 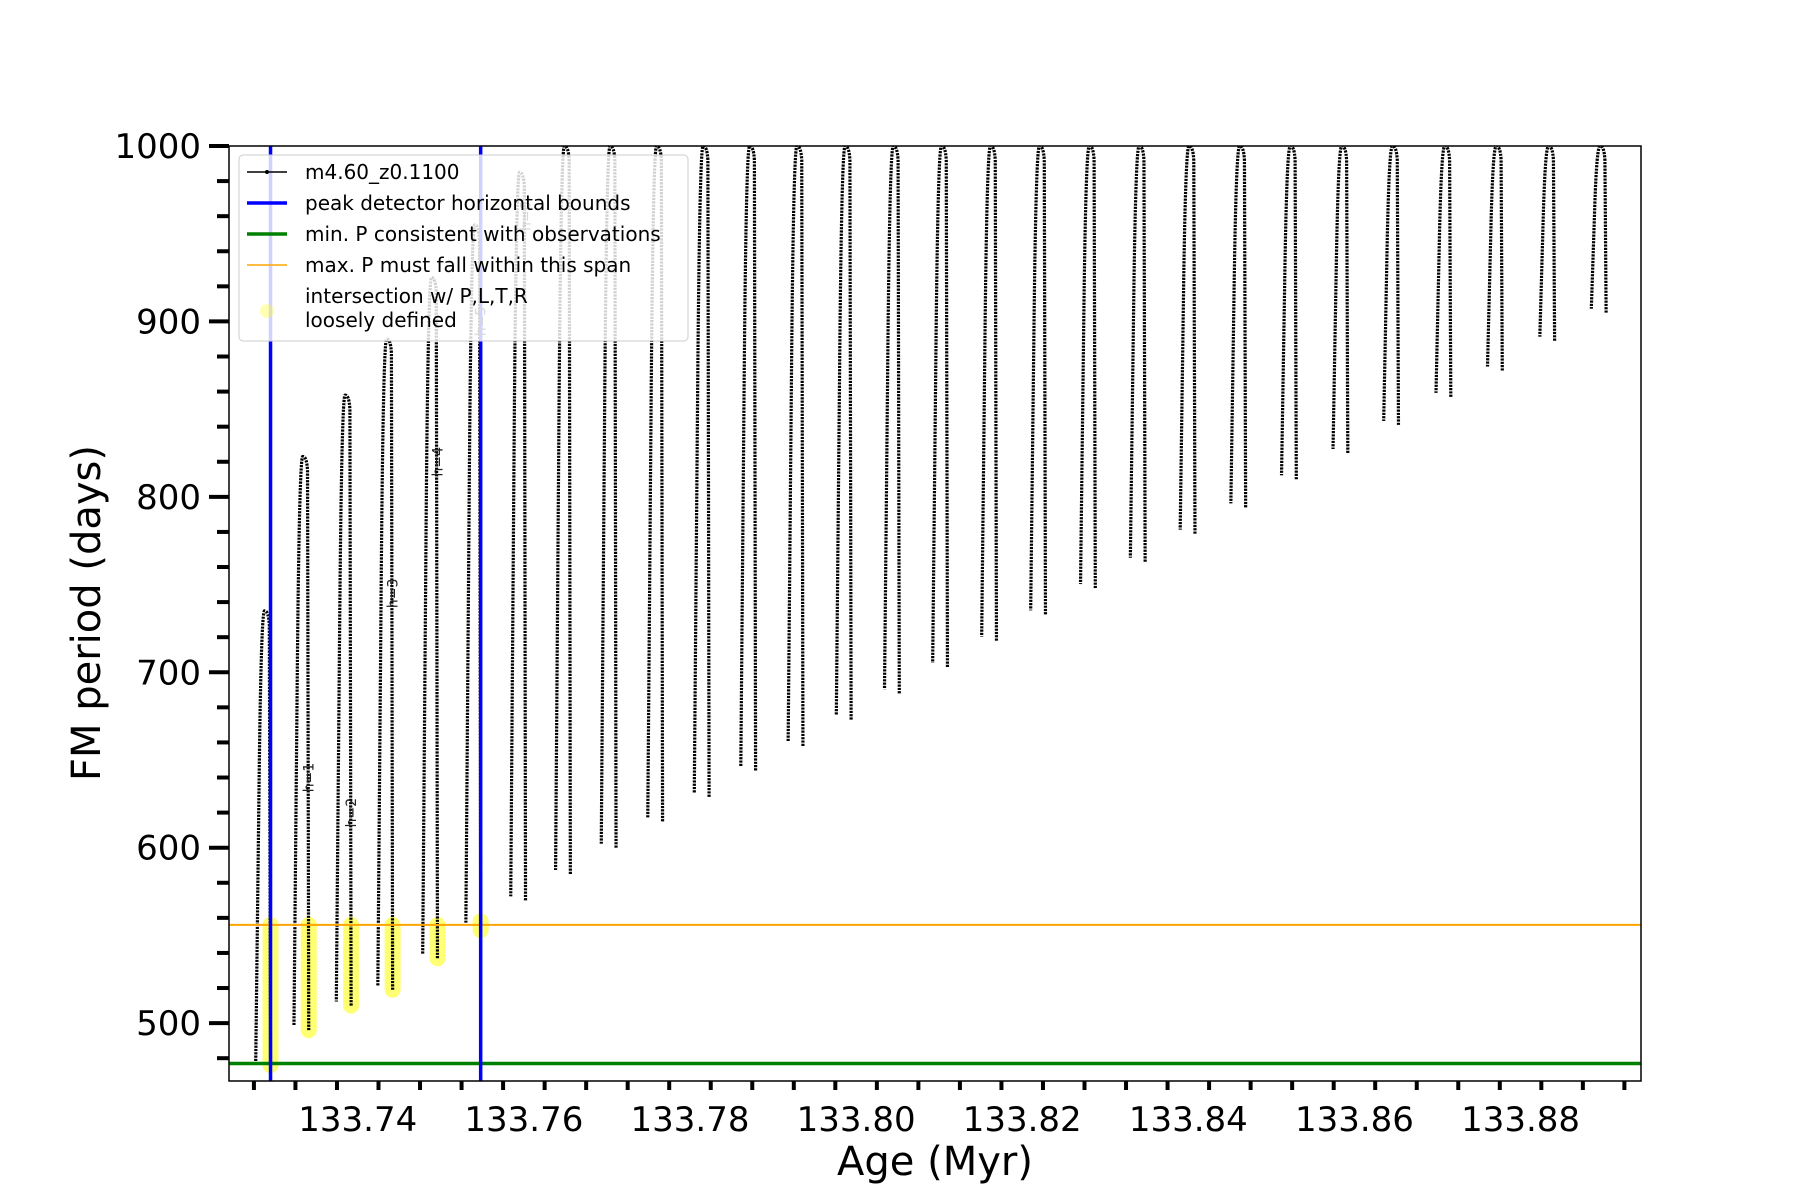 What do you see at coordinates (689, 1120) in the screenshot?
I see `x-tick-label: 133.78` at bounding box center [689, 1120].